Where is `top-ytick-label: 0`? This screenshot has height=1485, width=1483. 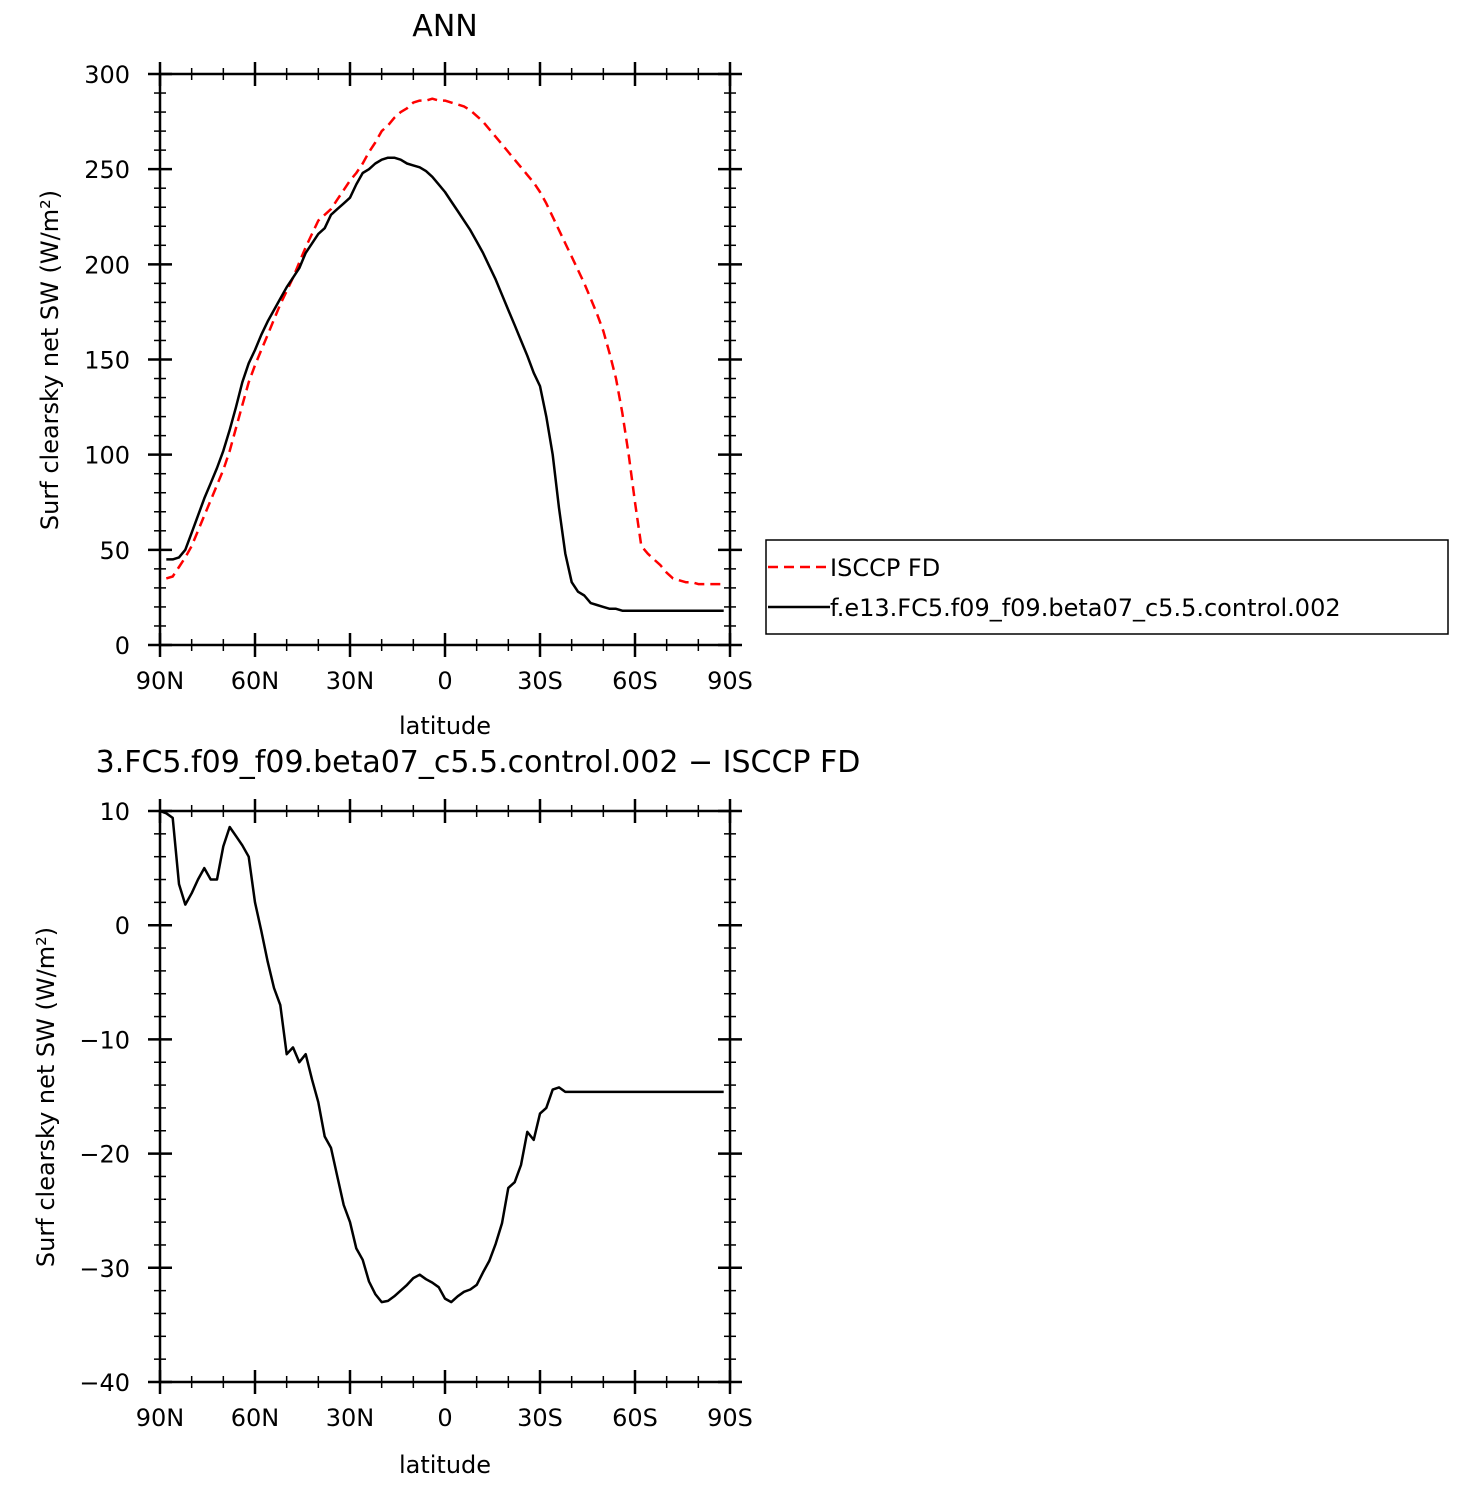 top-ytick-label: 0 is located at coordinates (122, 646).